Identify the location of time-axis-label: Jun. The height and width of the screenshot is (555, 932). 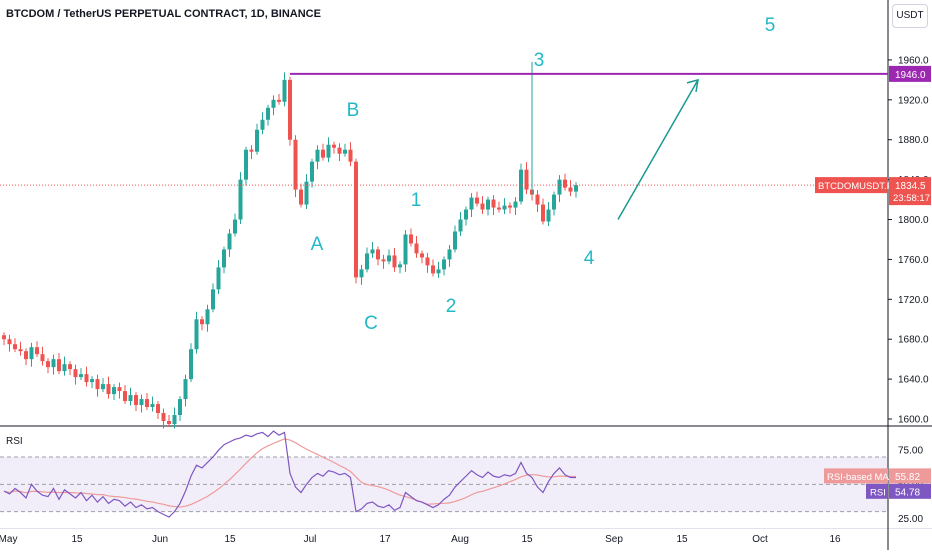
(160, 539).